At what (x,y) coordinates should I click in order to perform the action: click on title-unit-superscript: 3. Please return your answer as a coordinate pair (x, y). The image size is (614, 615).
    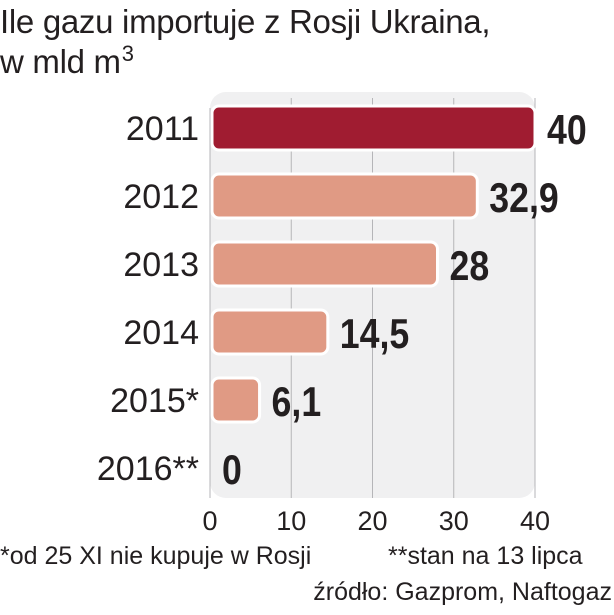
    Looking at the image, I should click on (127, 53).